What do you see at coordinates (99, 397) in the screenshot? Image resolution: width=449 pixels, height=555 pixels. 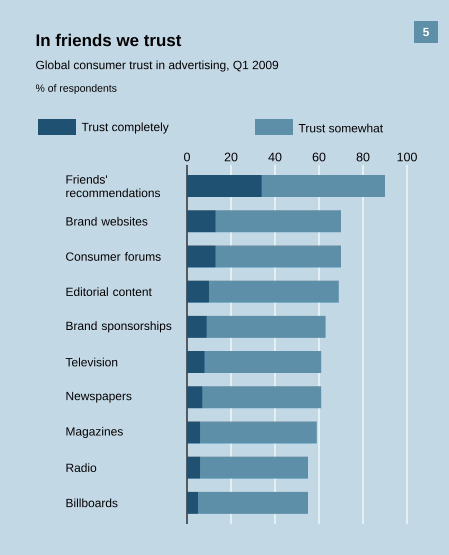 I see `y-tick-label: Newspapers` at bounding box center [99, 397].